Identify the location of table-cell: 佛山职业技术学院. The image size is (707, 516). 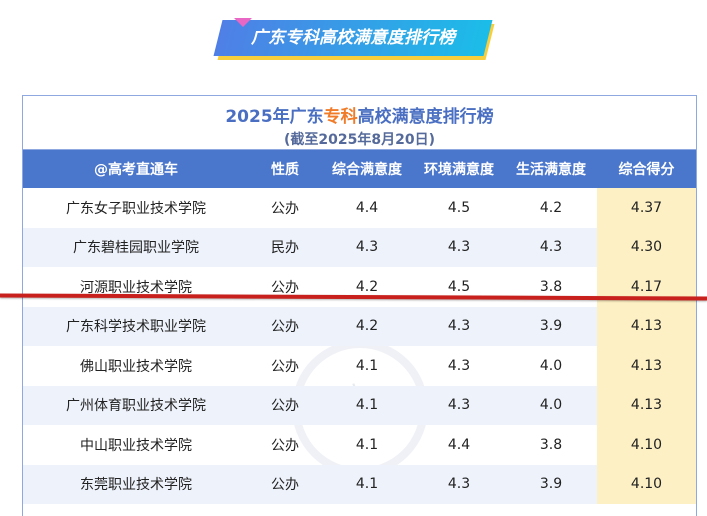
(136, 366).